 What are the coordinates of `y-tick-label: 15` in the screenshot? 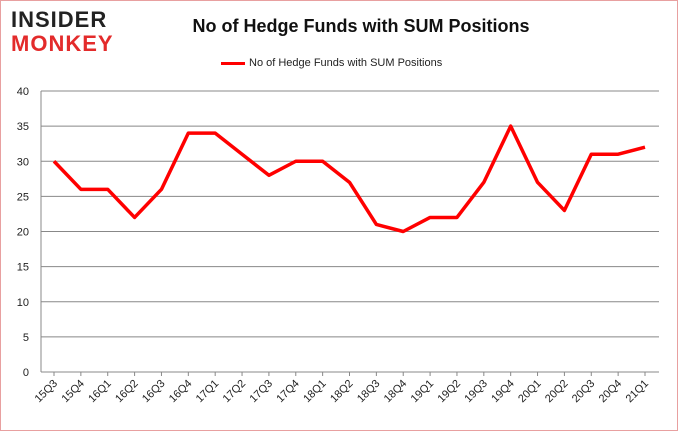 It's located at (23, 268).